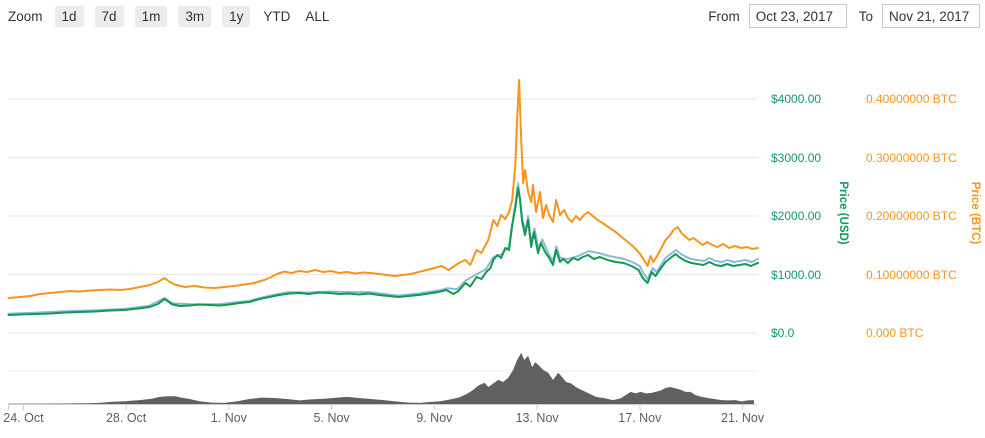 Image resolution: width=985 pixels, height=438 pixels. I want to click on from-date-input, so click(797, 16).